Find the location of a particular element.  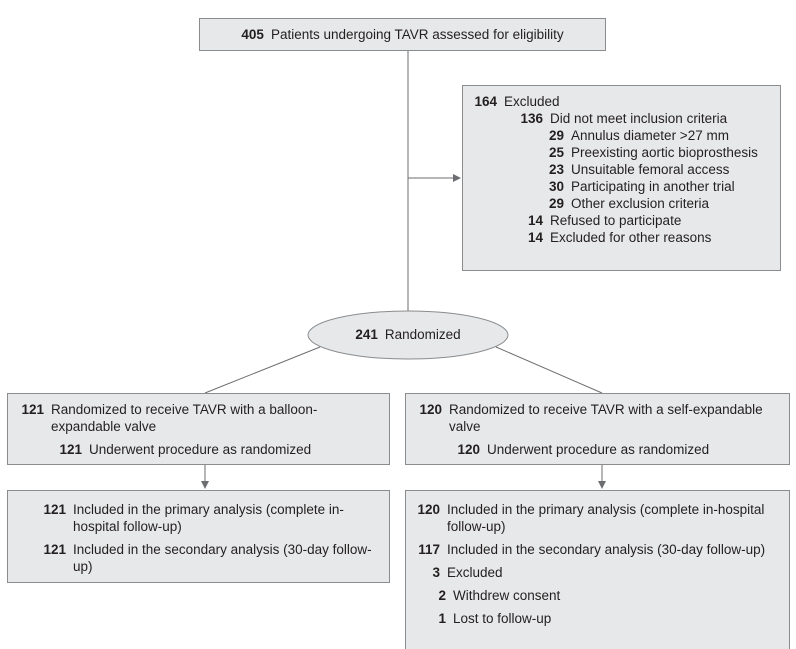

count: 241 is located at coordinates (366, 334).